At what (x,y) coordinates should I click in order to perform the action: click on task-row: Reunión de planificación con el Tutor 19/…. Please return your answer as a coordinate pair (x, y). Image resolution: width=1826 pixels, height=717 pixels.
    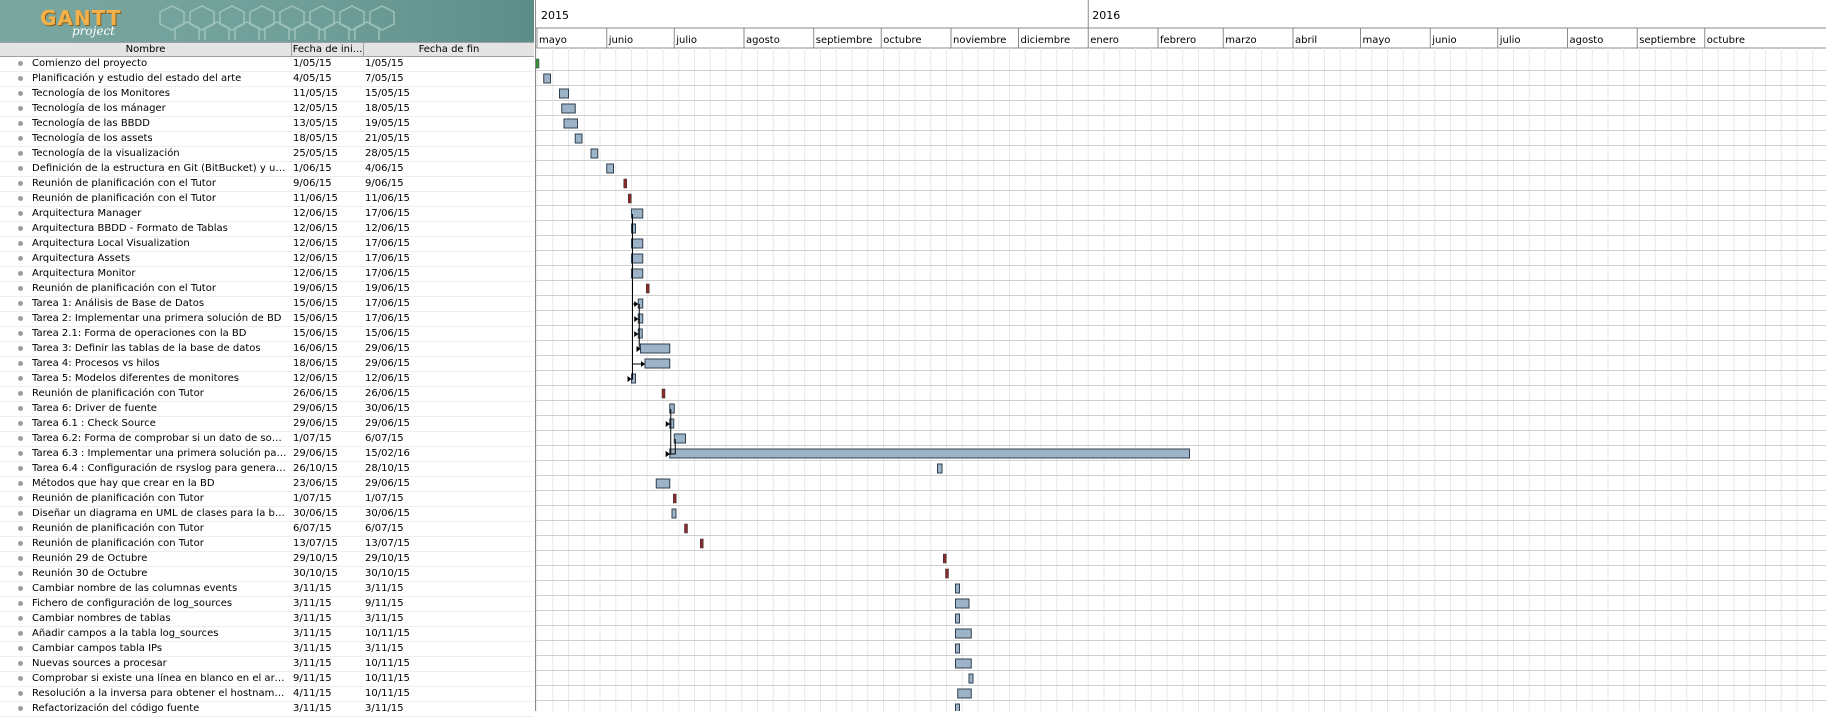
    Looking at the image, I should click on (267, 289).